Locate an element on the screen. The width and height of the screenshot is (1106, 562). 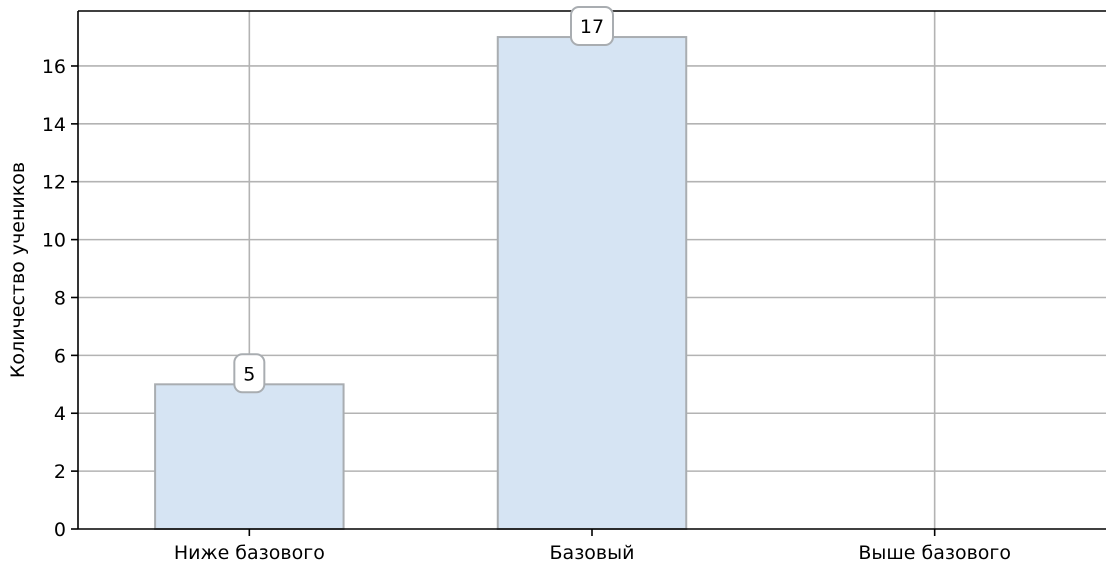
bar is located at coordinates (249, 456).